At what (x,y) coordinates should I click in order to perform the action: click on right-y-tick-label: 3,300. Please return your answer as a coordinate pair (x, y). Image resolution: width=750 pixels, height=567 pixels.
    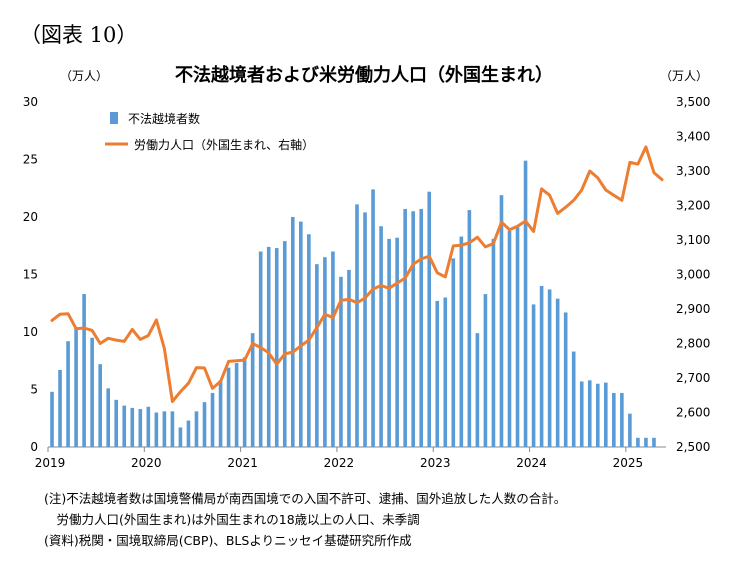
    Looking at the image, I should click on (693, 171).